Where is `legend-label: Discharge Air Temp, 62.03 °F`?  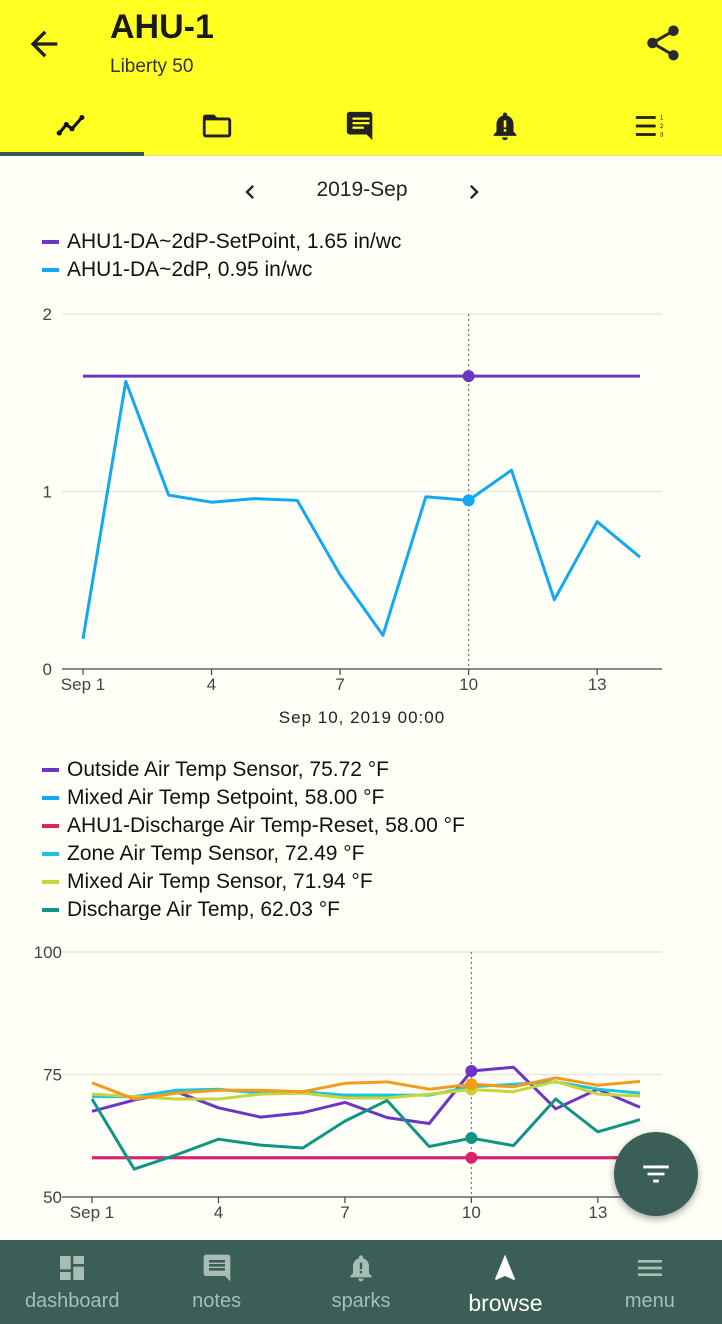
legend-label: Discharge Air Temp, 62.03 °F is located at coordinates (203, 909).